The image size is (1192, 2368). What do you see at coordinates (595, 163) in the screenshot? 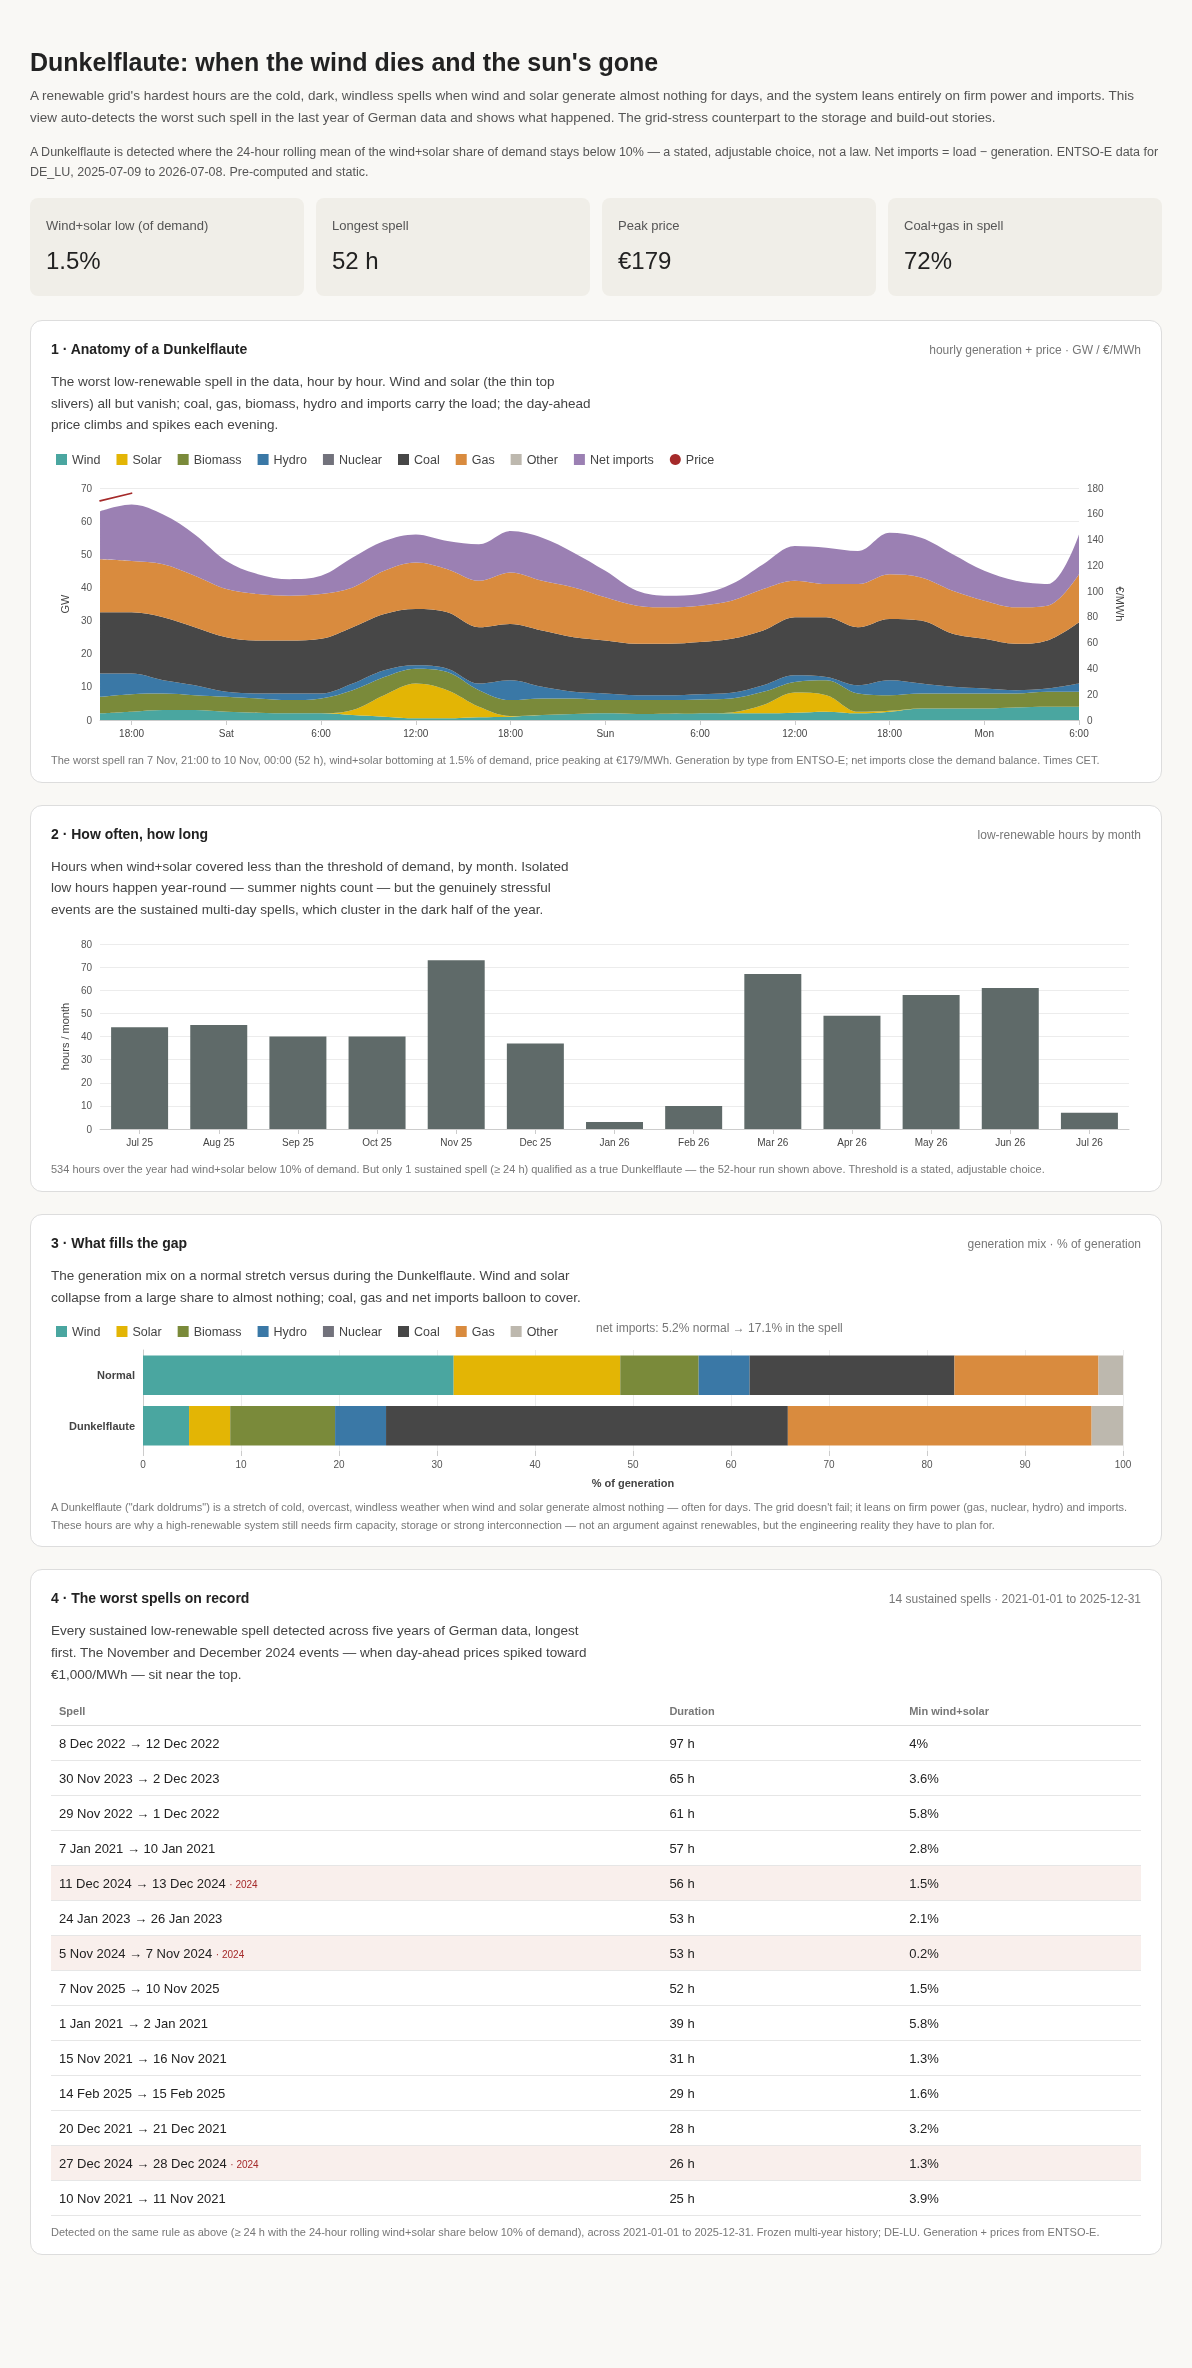
I see `text: A Dunkelflaute is detected where the 24-hour rolling mean of the wind+solar share of demand stays below 10% — a stated, adjustable choice, not a law. Net imports = load − generation. ENTSO-E data for DE_LU, 2025-07-09 to 2026-07-08. Pre-computed and static.` at bounding box center [595, 163].